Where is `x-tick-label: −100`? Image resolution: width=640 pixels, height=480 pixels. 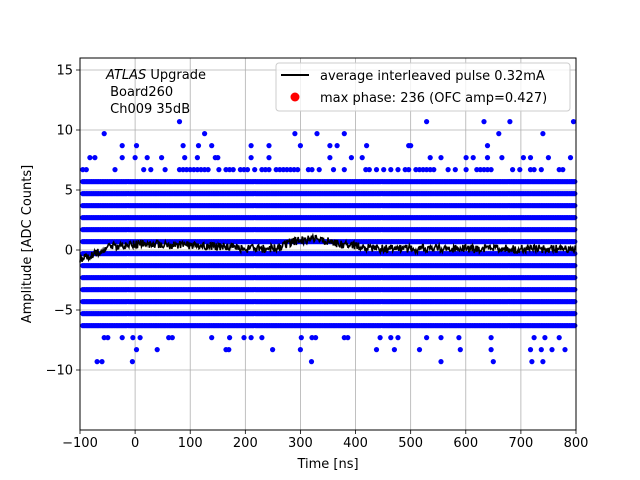 x-tick-label: −100 is located at coordinates (80, 443).